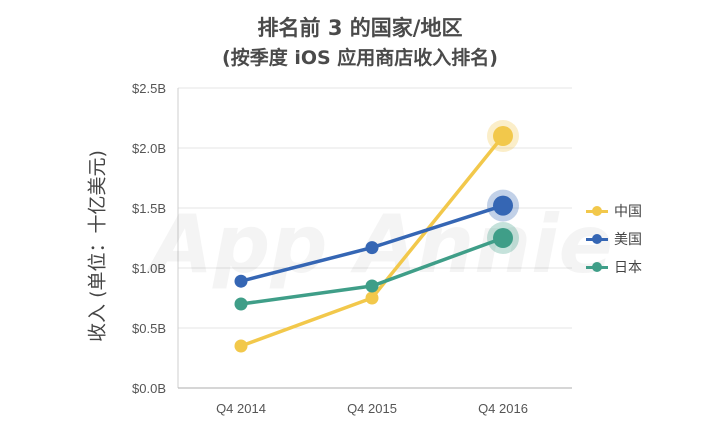 The image size is (720, 436). What do you see at coordinates (149, 208) in the screenshot?
I see `y-tick-label: $1.5B` at bounding box center [149, 208].